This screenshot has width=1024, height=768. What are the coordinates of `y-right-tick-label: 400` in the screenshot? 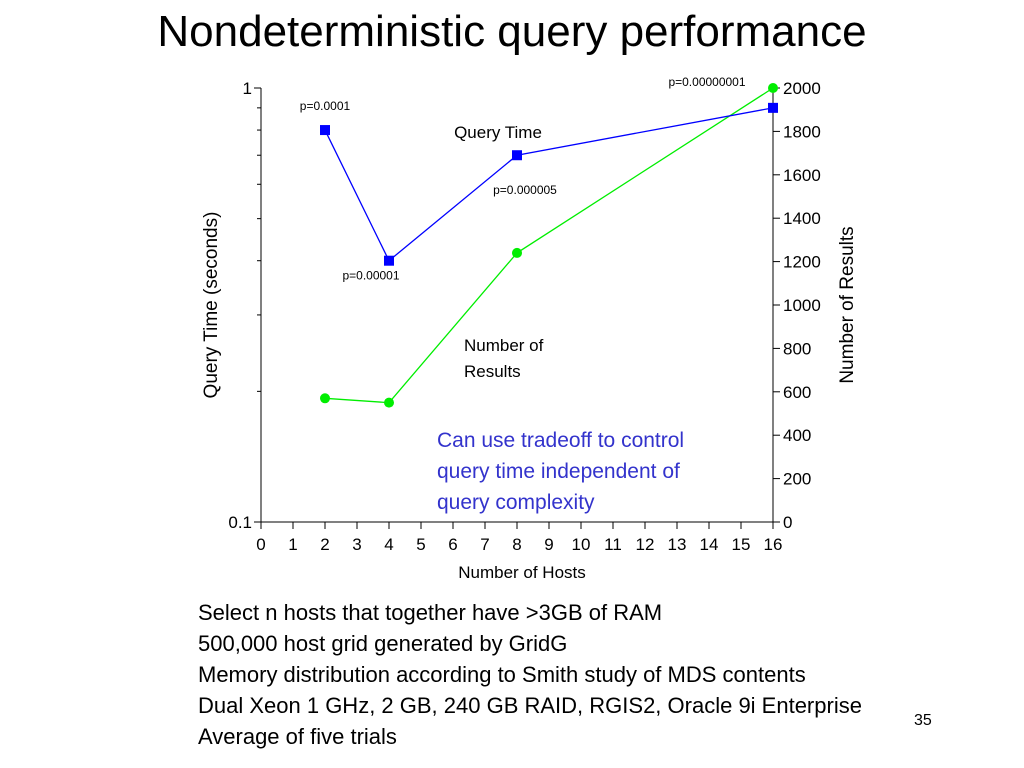 It's located at (797, 435).